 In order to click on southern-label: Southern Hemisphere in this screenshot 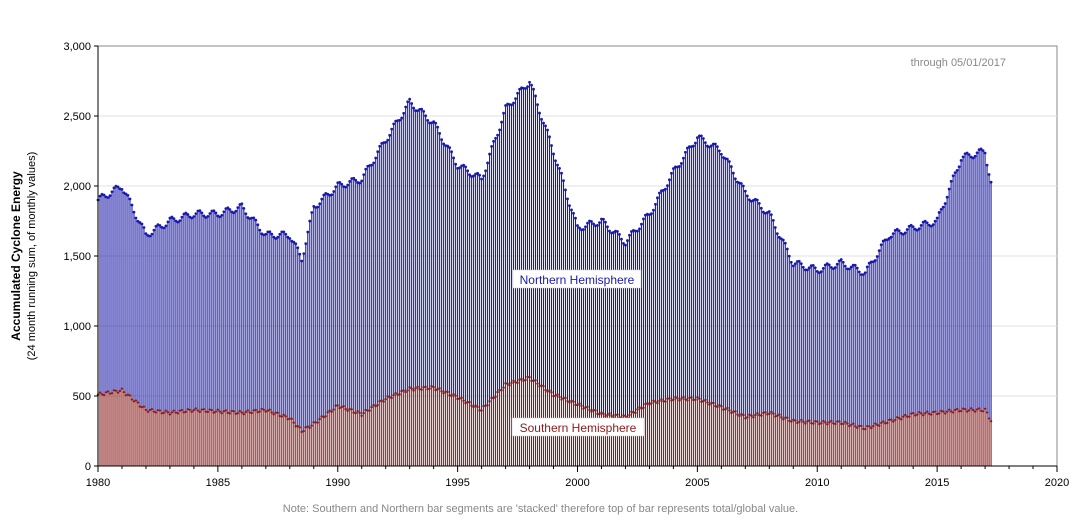, I will do `click(578, 428)`.